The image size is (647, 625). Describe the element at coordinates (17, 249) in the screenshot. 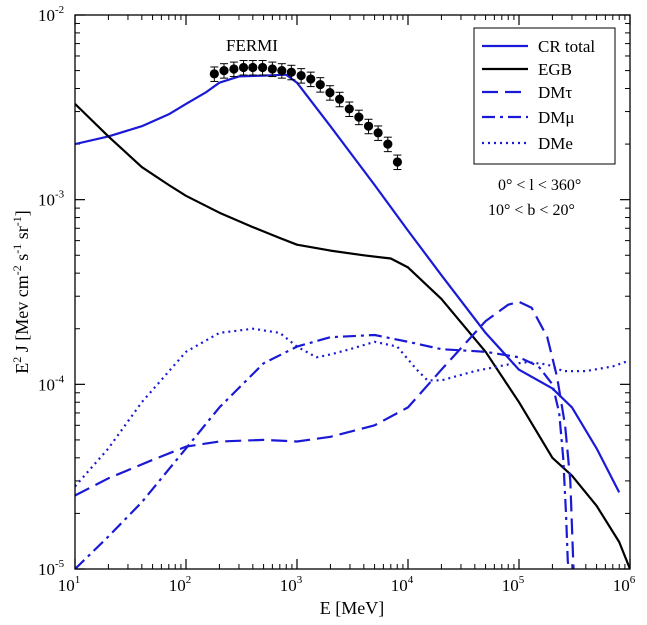

I see `y-axis-label-exp-s: -1` at that location.